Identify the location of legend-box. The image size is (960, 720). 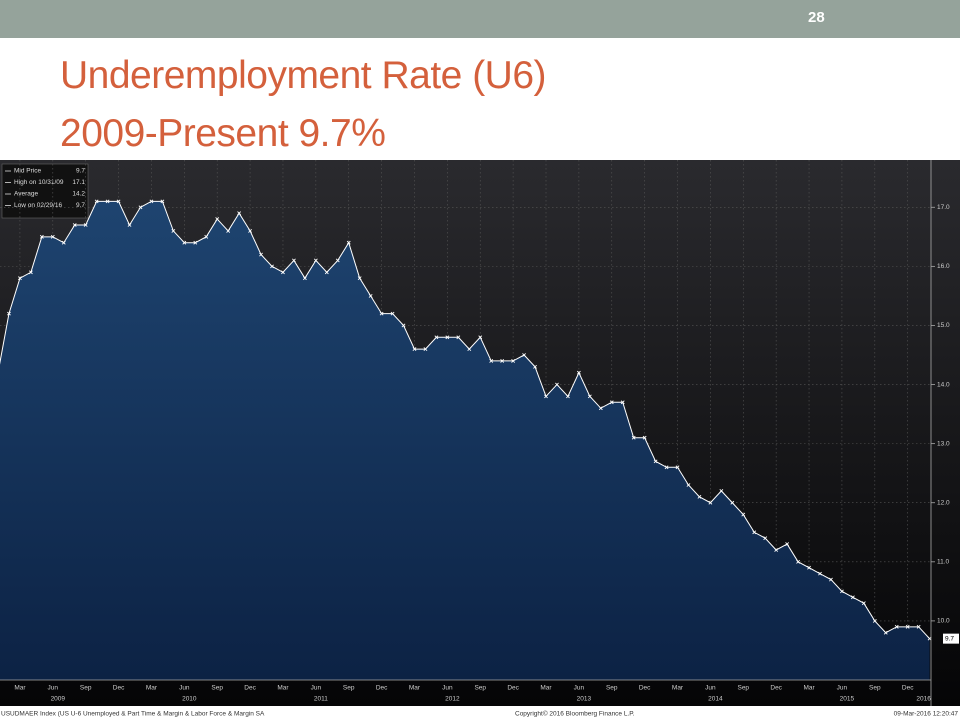
(45, 191).